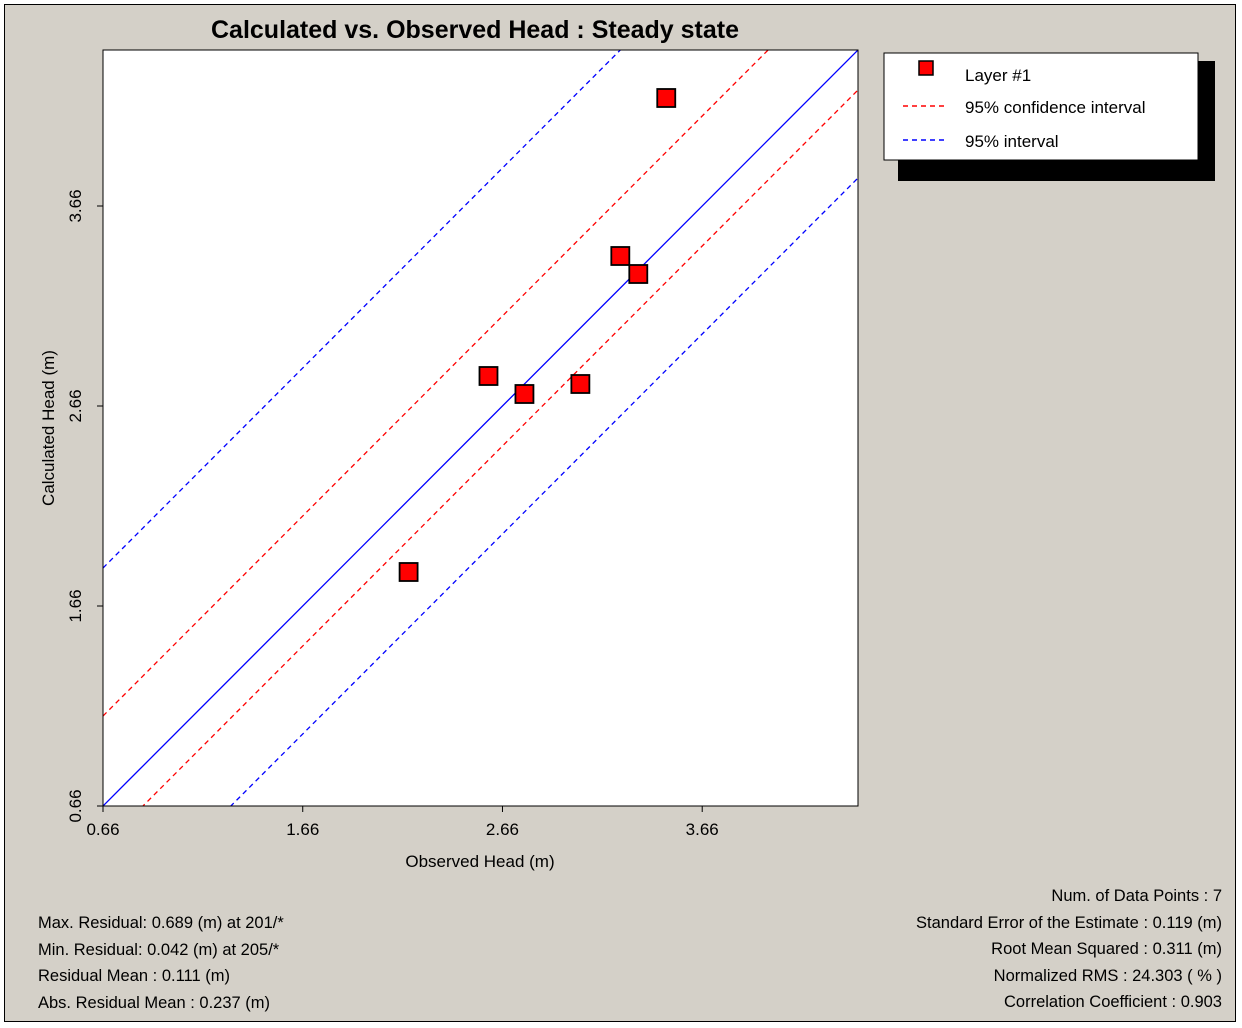 The height and width of the screenshot is (1028, 1242). What do you see at coordinates (537, 335) in the screenshot?
I see `data-points` at bounding box center [537, 335].